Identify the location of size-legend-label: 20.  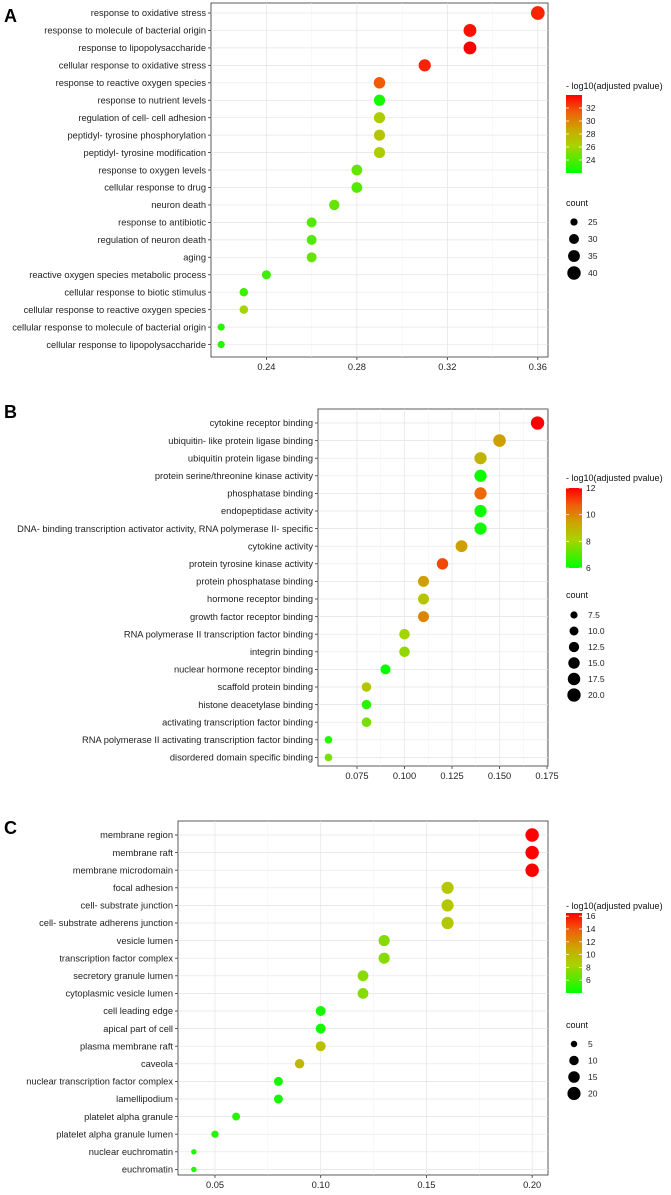
(593, 1094).